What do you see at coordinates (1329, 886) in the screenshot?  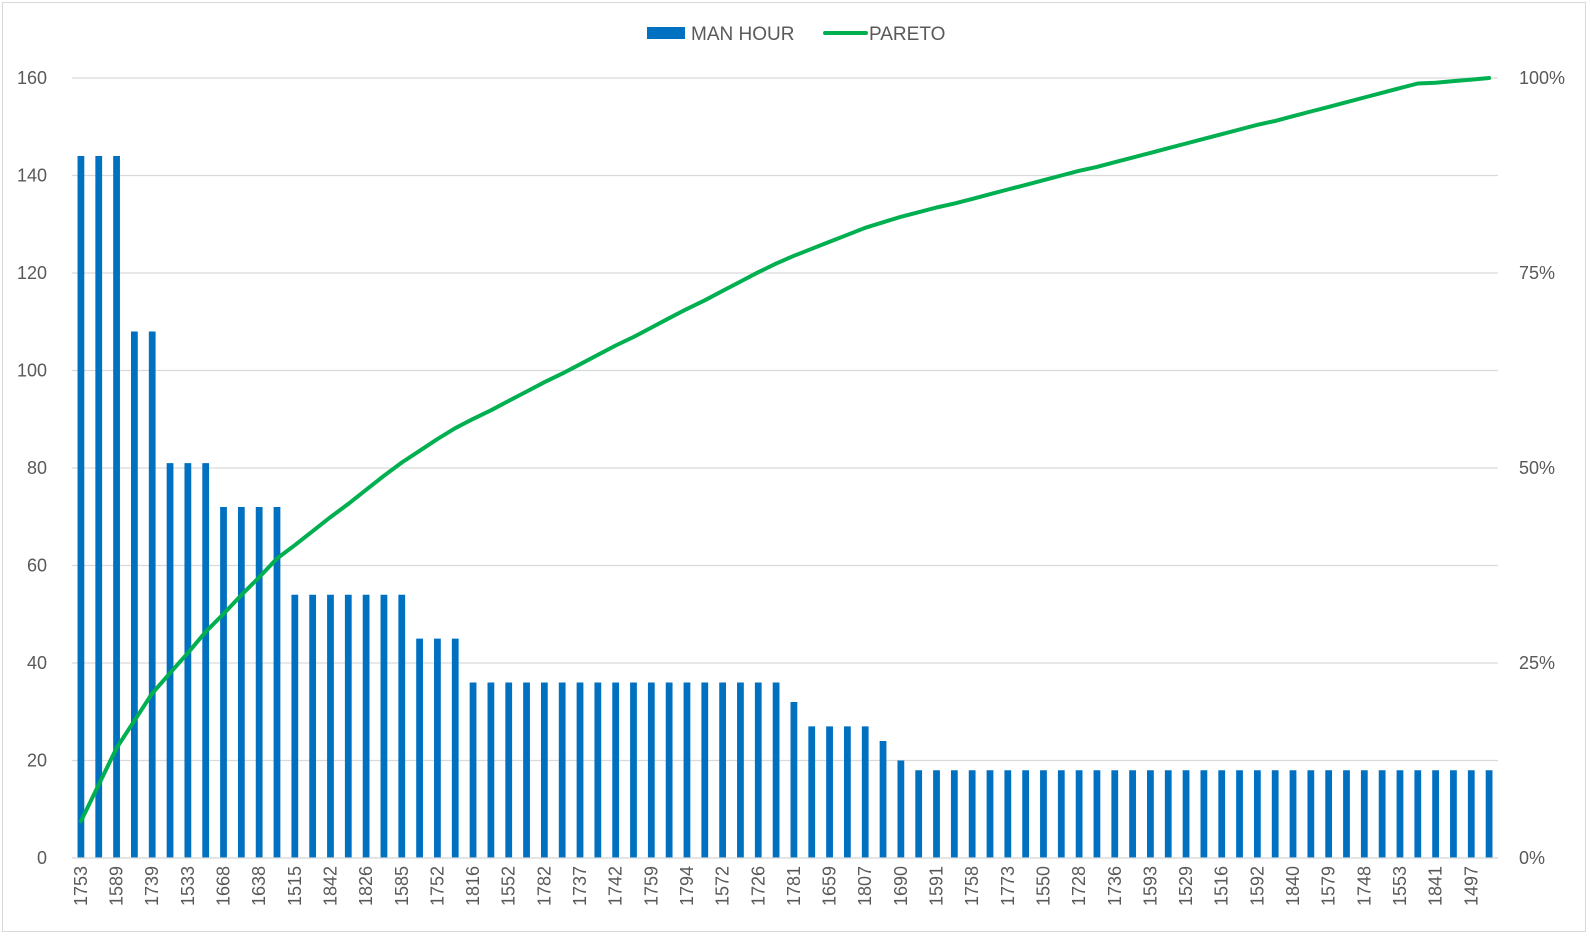 I see `x-tick-label: 1579` at bounding box center [1329, 886].